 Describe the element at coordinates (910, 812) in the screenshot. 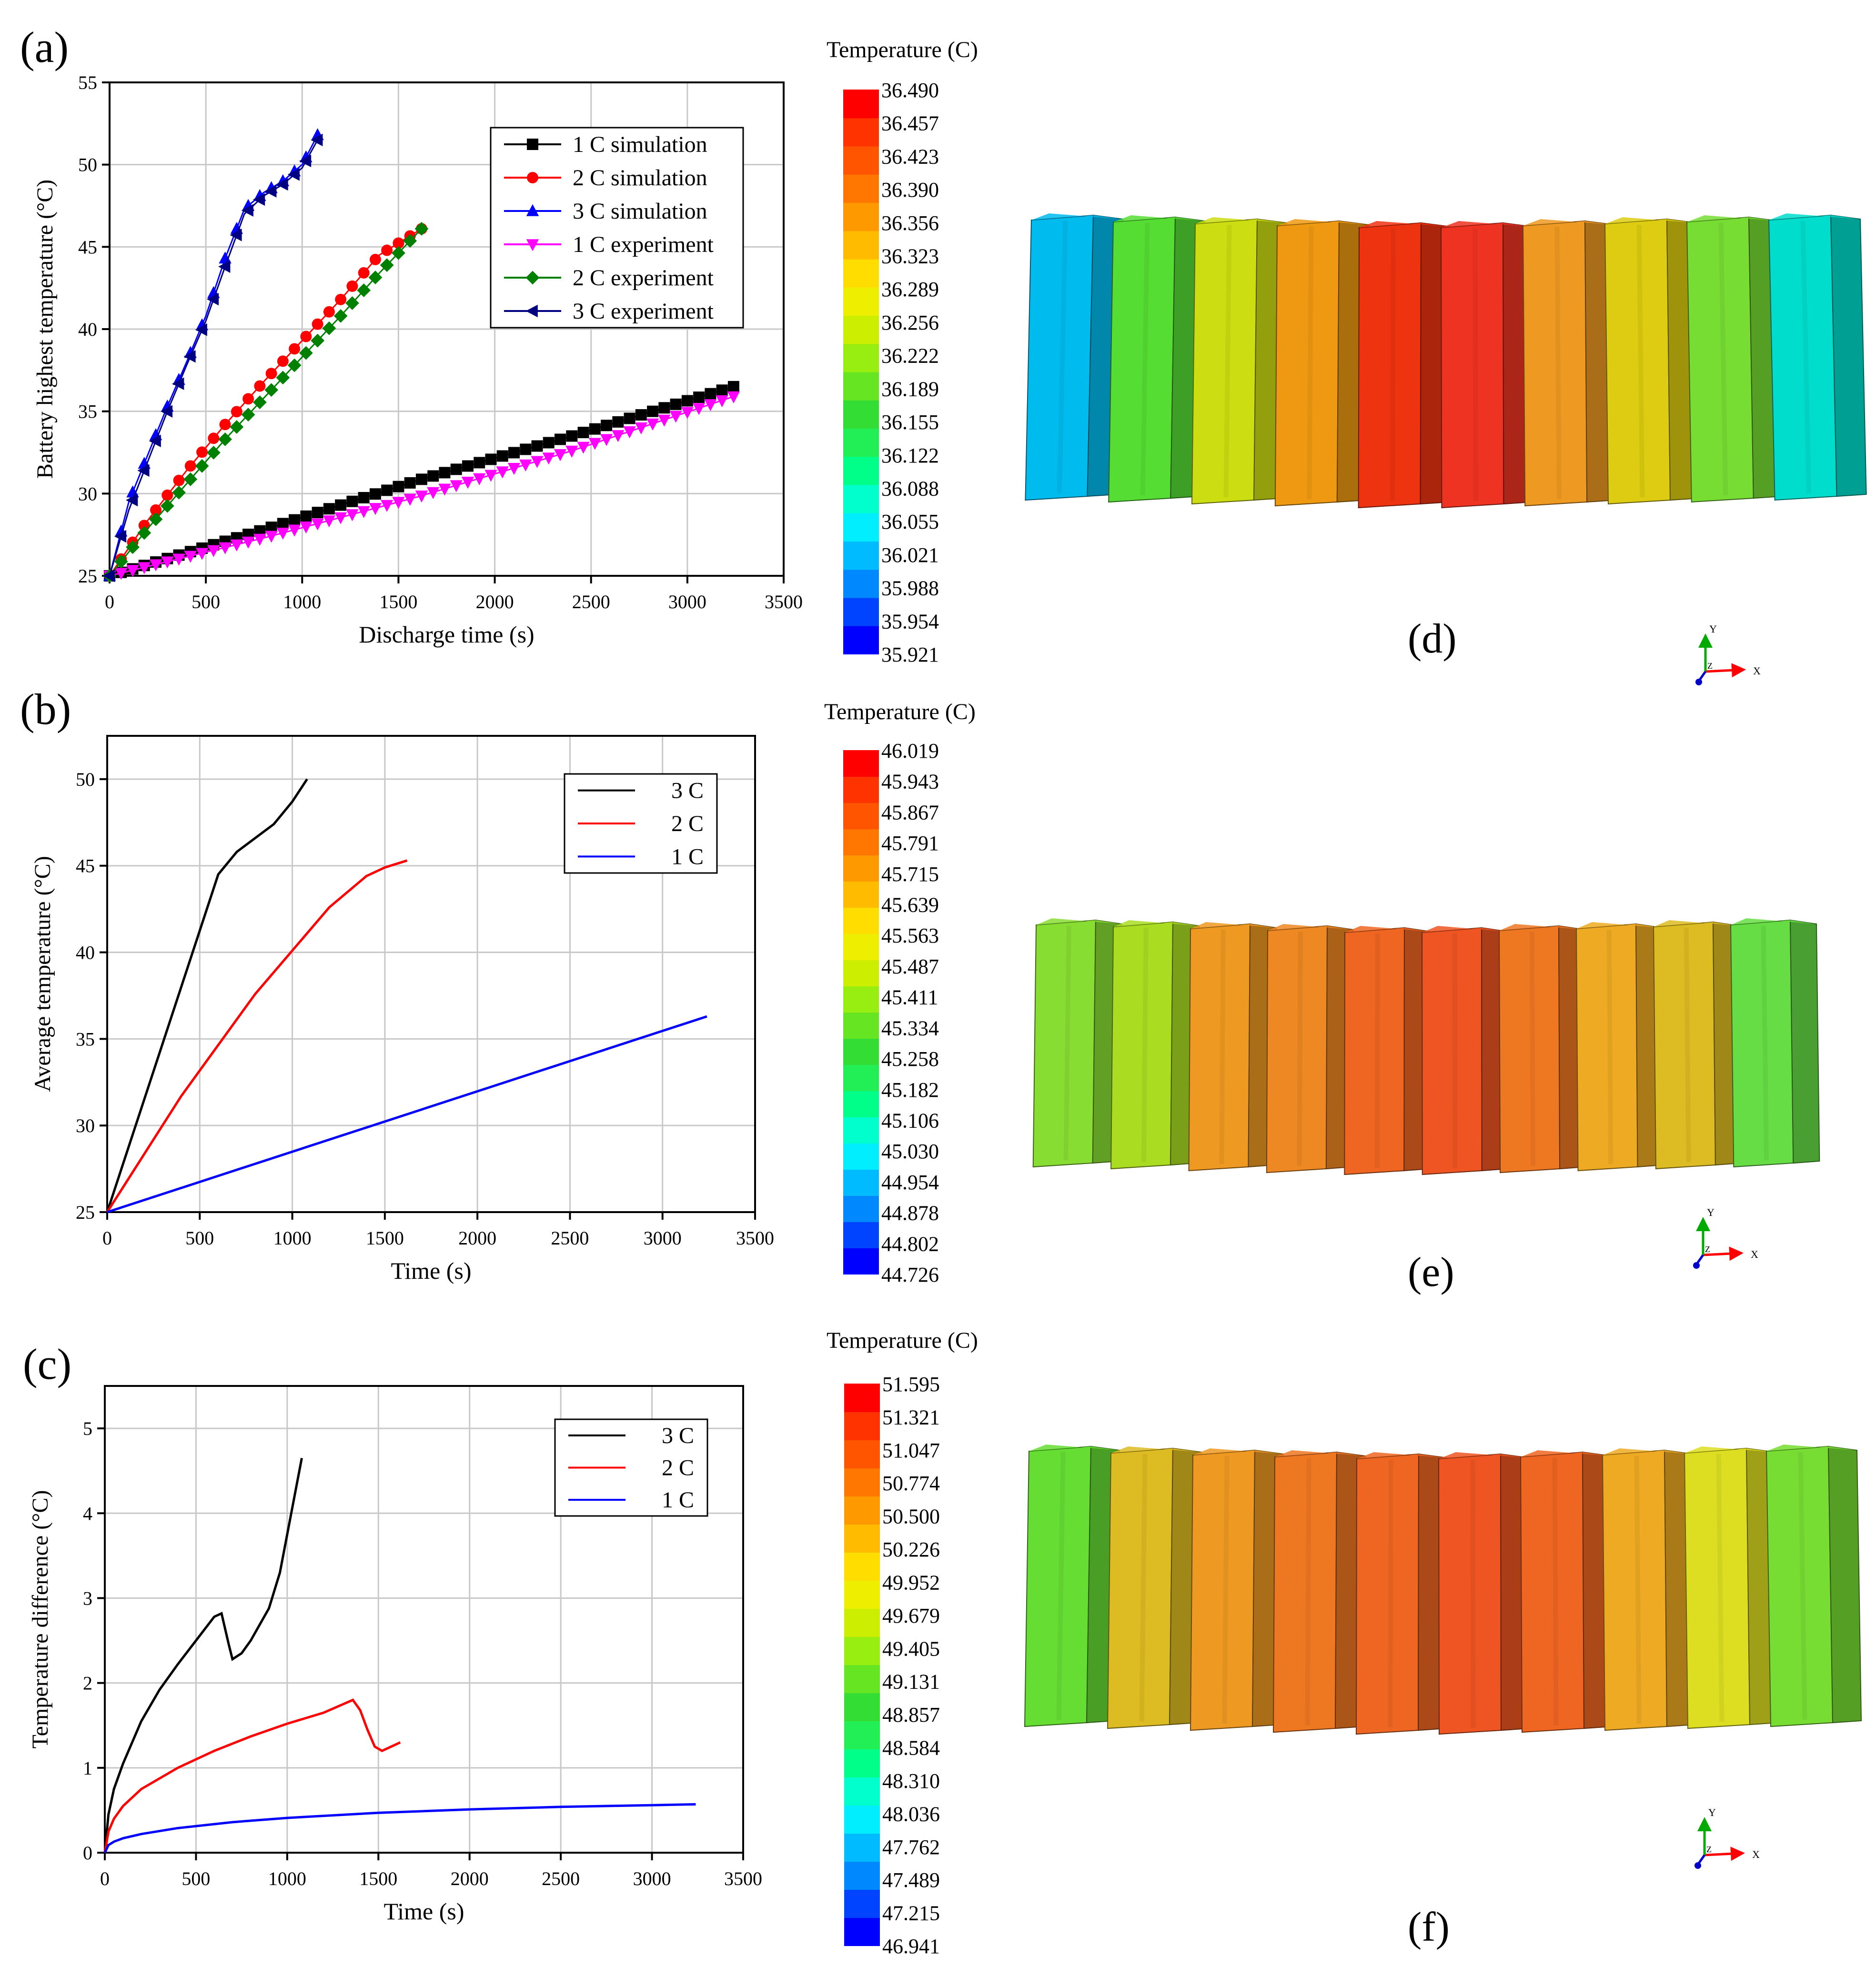

I see `colorbar-value: 45.867` at that location.